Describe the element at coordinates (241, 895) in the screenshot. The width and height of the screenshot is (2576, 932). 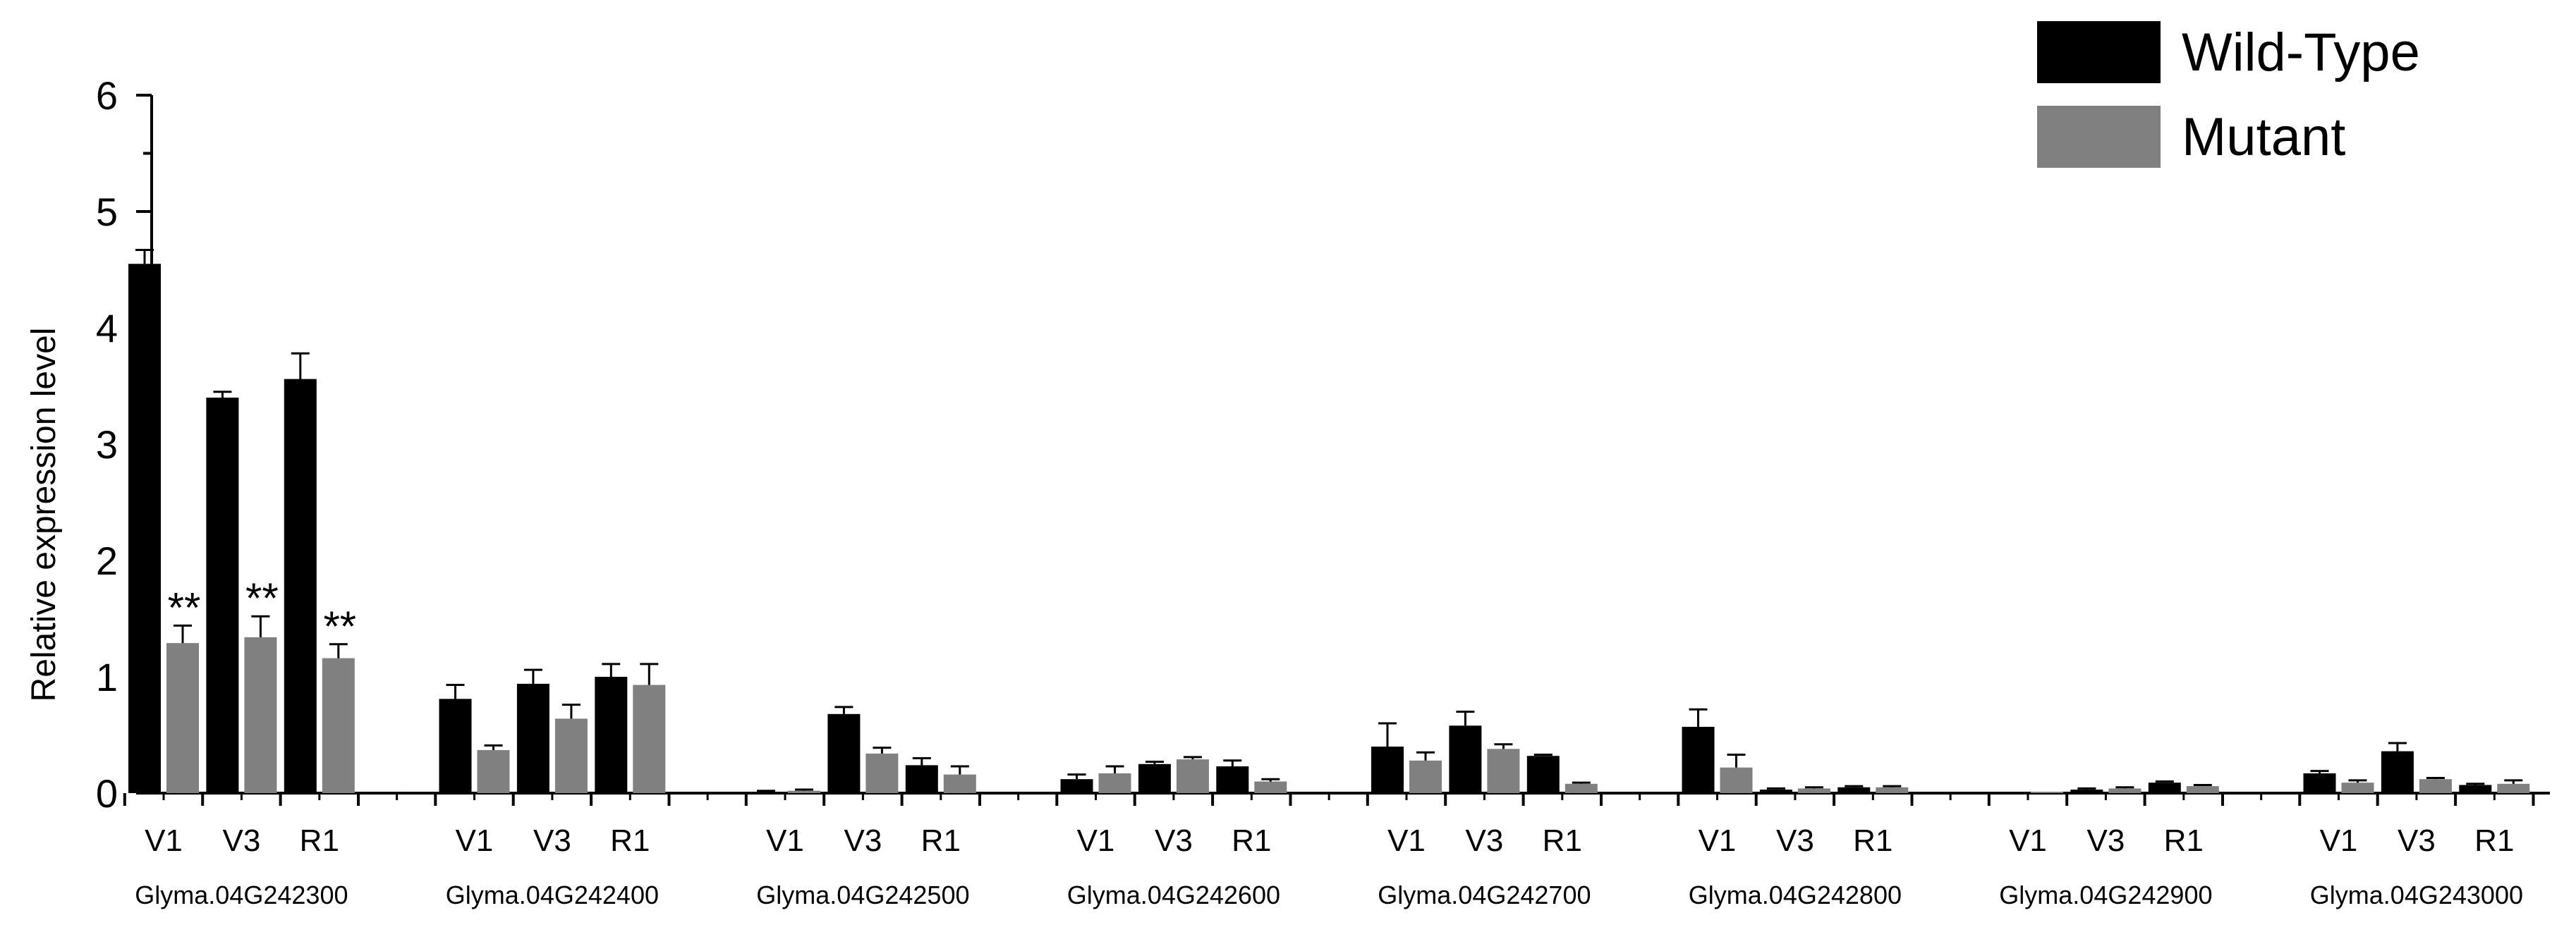
I see `gene-label: Glyma.04G242300` at that location.